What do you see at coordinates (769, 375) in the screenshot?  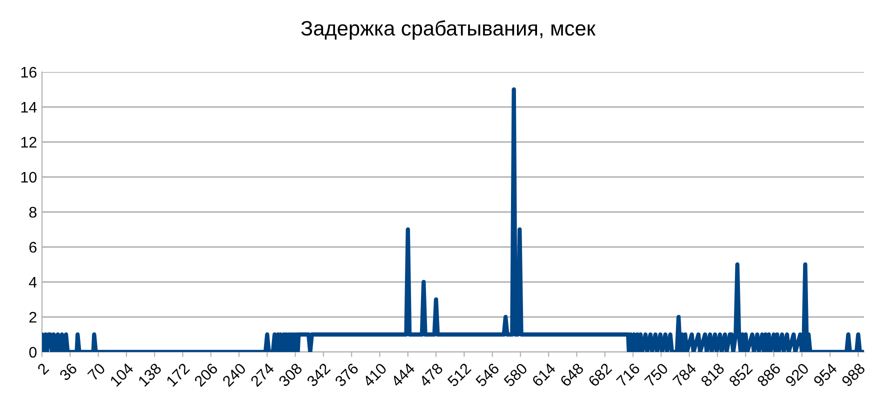 I see `x-tick-label: 886` at bounding box center [769, 375].